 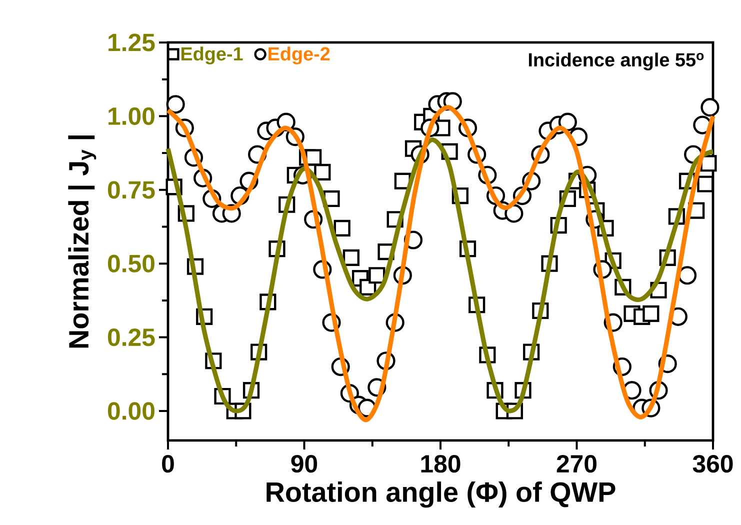 What do you see at coordinates (168, 464) in the screenshot?
I see `x-tick-label: 0` at bounding box center [168, 464].